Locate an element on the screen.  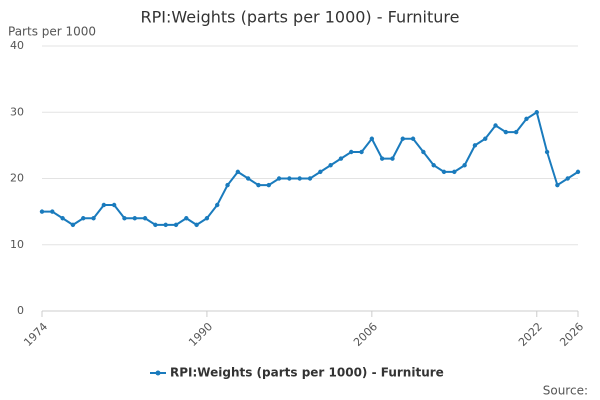
x-tick-label: 2026 is located at coordinates (571, 334).